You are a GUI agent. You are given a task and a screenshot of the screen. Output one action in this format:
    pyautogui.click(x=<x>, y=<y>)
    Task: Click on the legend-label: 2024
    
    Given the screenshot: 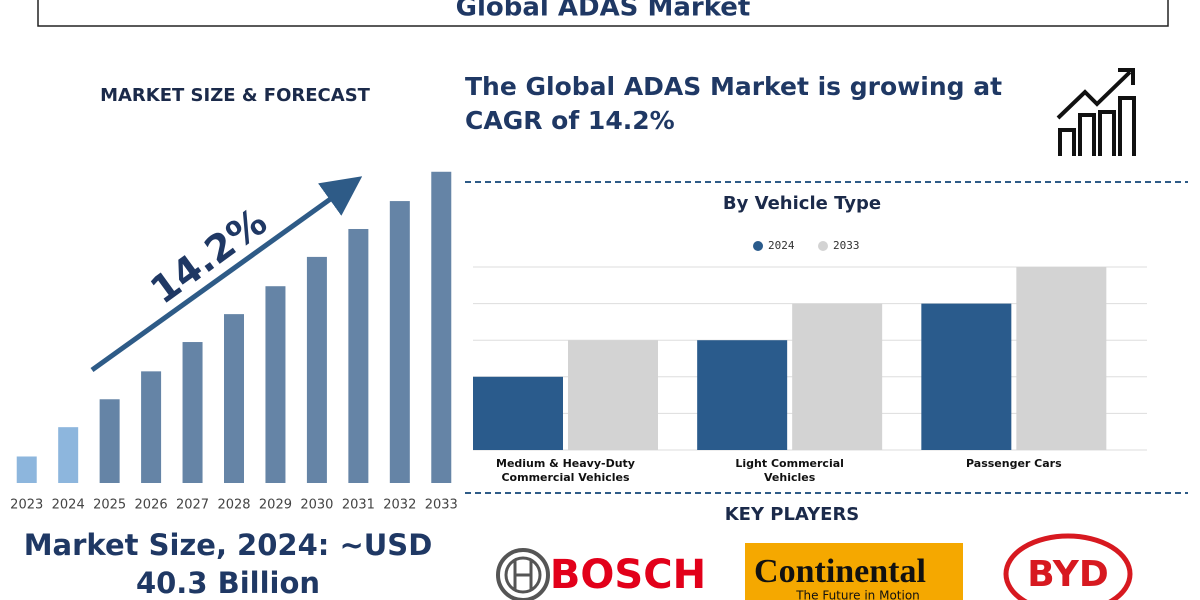 What is the action you would take?
    pyautogui.click(x=781, y=245)
    